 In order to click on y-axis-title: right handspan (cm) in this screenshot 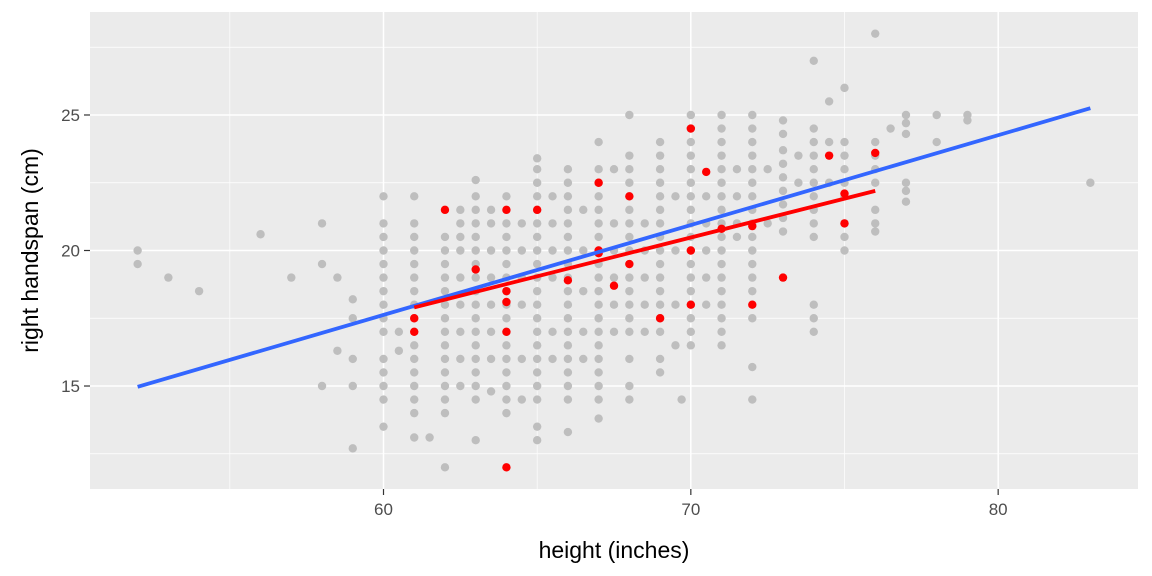, I will do `click(30, 250)`.